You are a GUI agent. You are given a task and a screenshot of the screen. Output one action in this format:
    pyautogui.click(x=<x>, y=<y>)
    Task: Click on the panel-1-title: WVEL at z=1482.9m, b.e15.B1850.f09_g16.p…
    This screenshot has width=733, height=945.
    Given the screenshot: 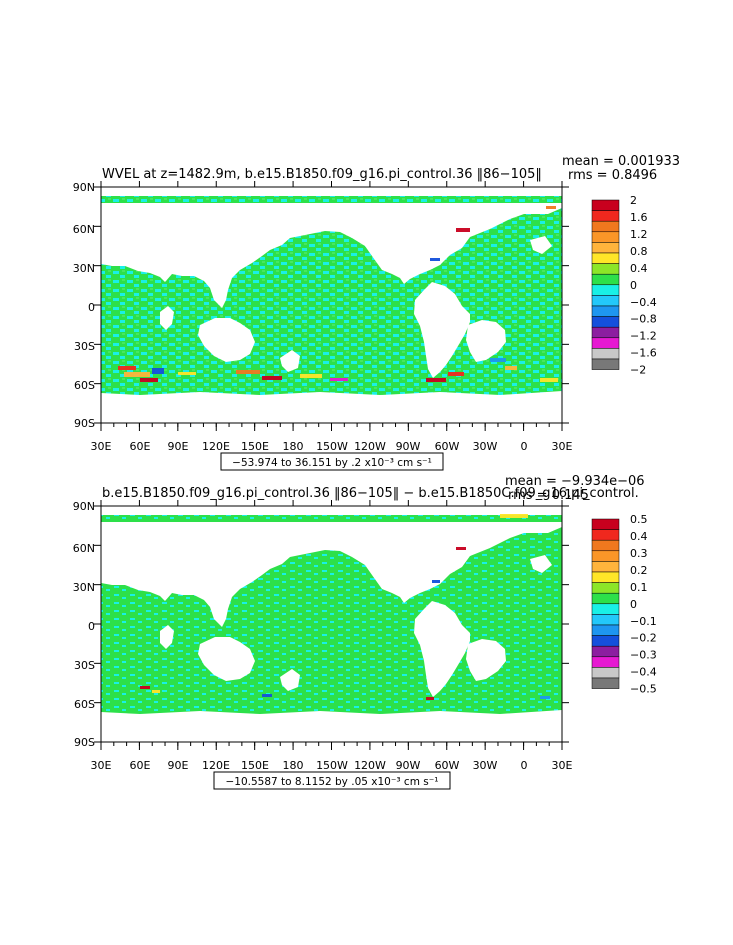 What is the action you would take?
    pyautogui.click(x=322, y=174)
    